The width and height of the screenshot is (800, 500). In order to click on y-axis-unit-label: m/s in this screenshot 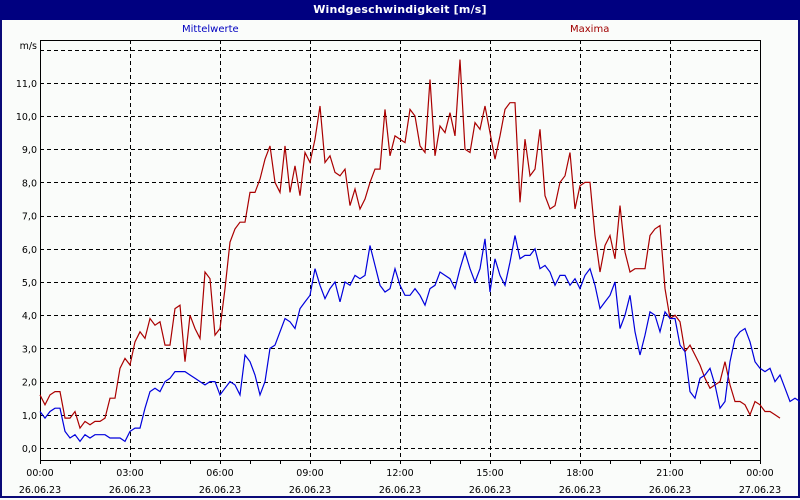, I will do `click(28, 46)`.